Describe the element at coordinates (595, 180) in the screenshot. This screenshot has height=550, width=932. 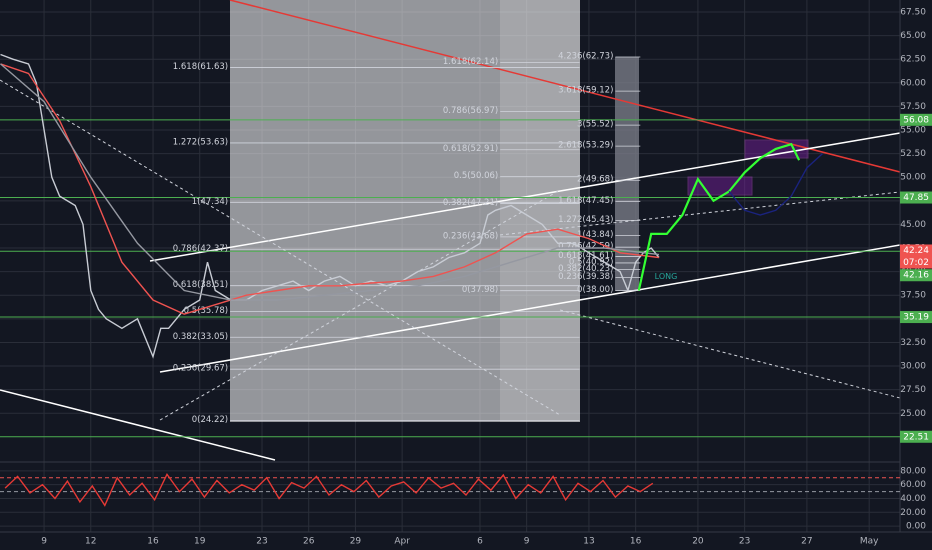
I see `fib-label: 2(49.68)` at that location.